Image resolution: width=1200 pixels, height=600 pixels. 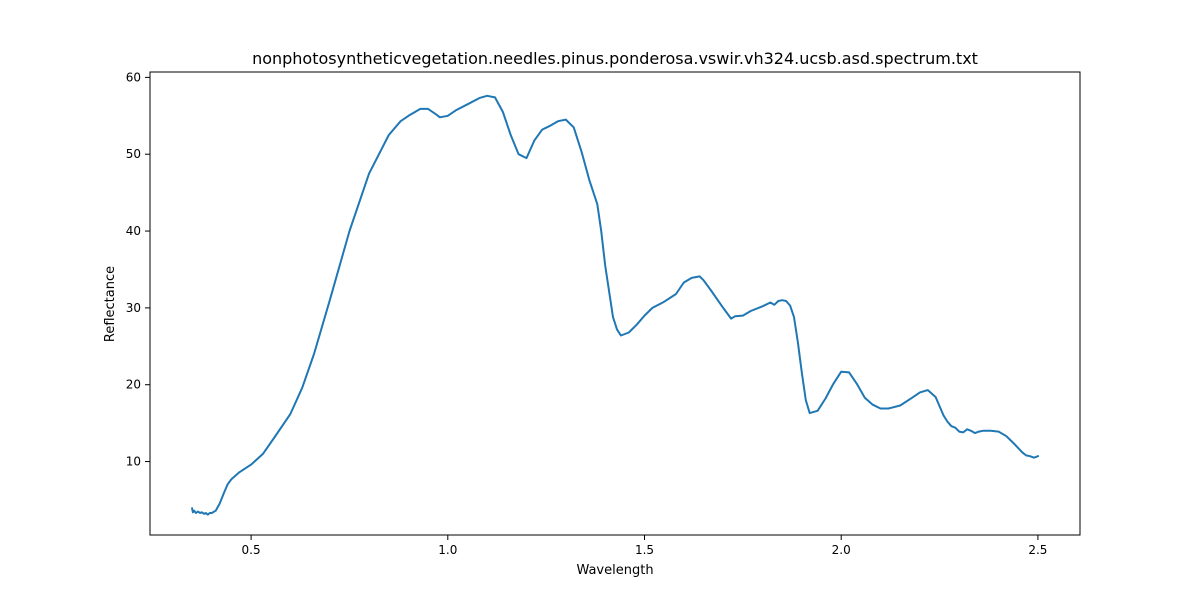 I want to click on x-tick-label: 1.5, so click(x=644, y=550).